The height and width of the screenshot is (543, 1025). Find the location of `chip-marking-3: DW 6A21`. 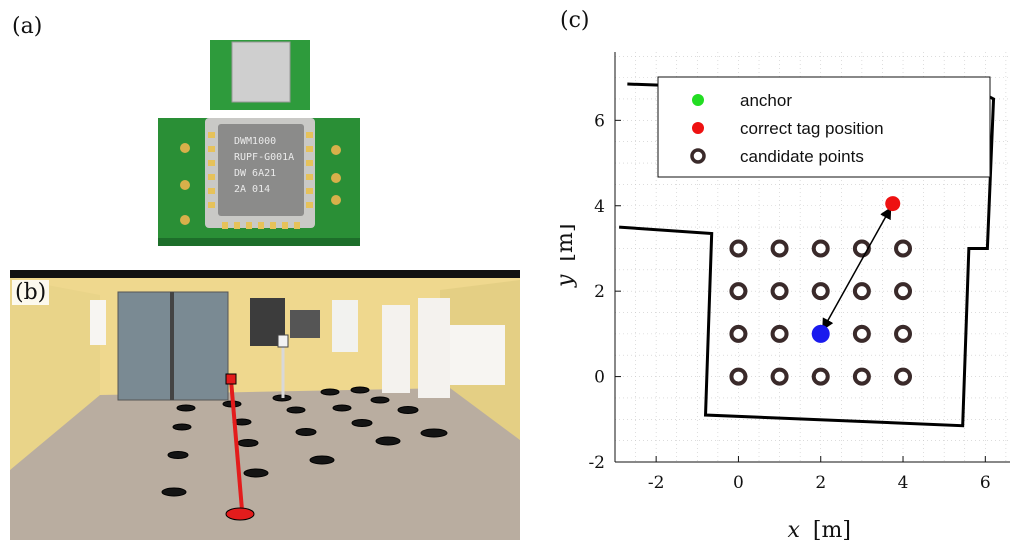

chip-marking-3: DW 6A21 is located at coordinates (255, 173).